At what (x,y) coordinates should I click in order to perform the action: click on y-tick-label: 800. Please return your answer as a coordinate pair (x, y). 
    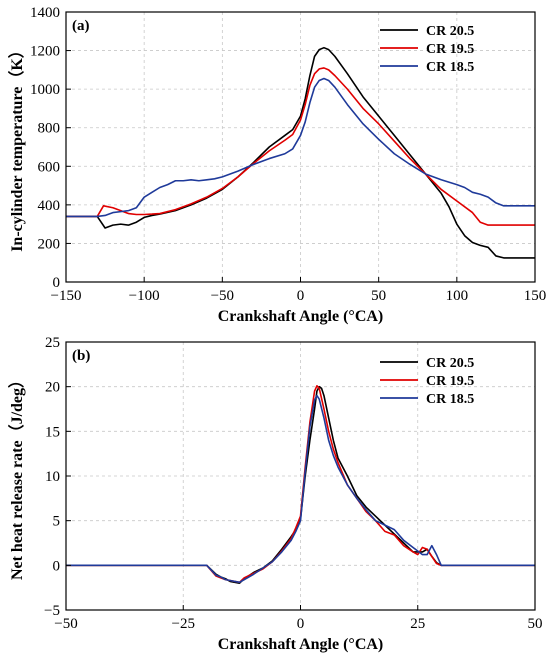
    Looking at the image, I should click on (49, 129).